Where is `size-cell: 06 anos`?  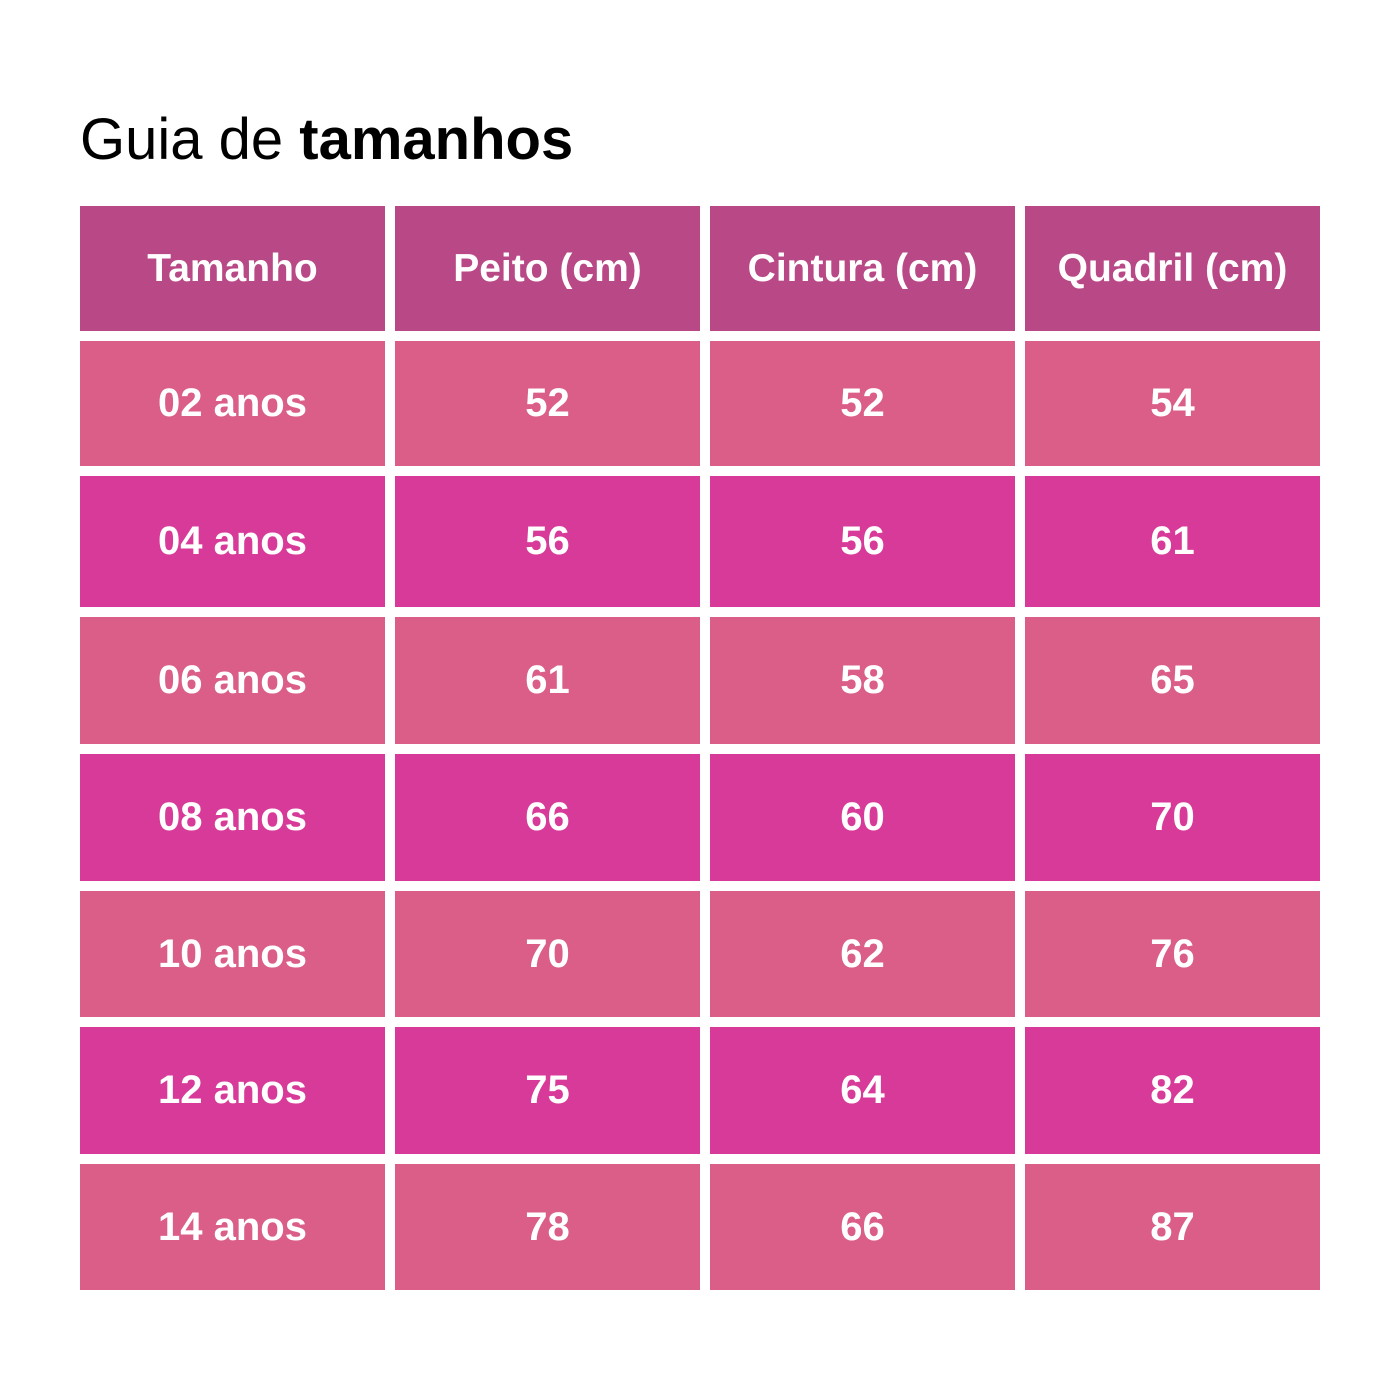
size-cell: 06 anos is located at coordinates (232, 680).